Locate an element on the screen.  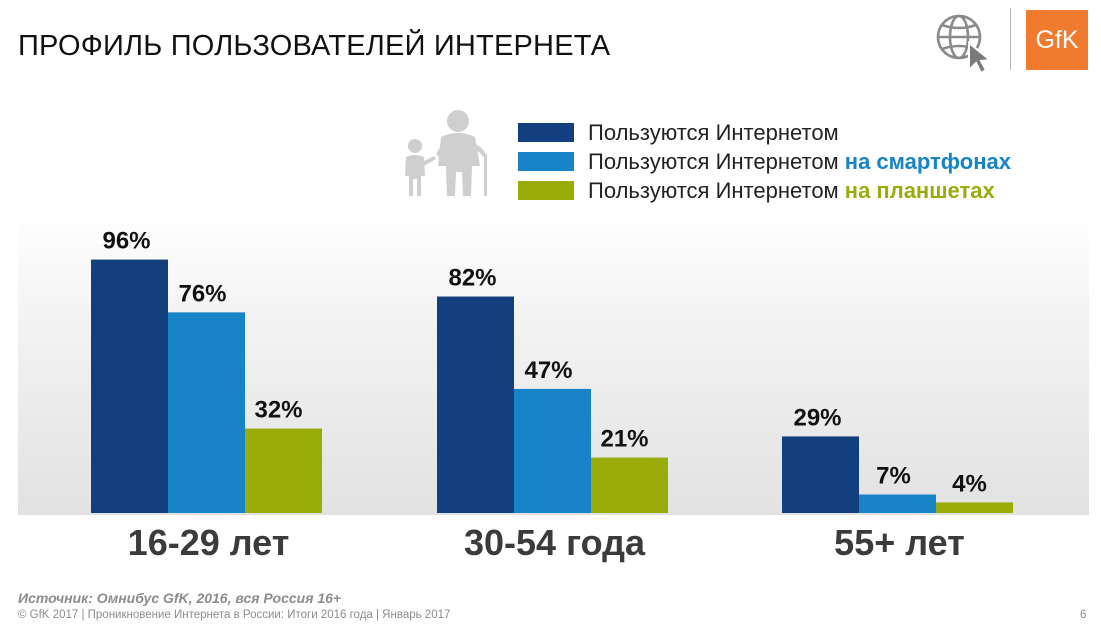
data-label: 96% is located at coordinates (126, 241).